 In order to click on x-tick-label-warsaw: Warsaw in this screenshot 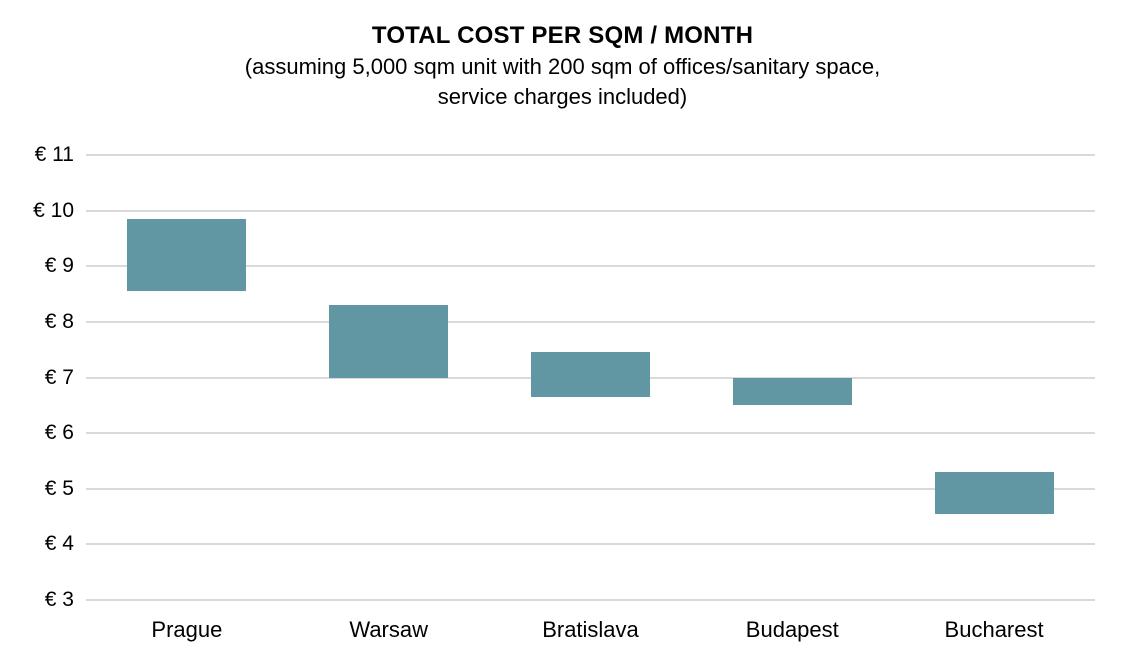, I will do `click(389, 629)`.